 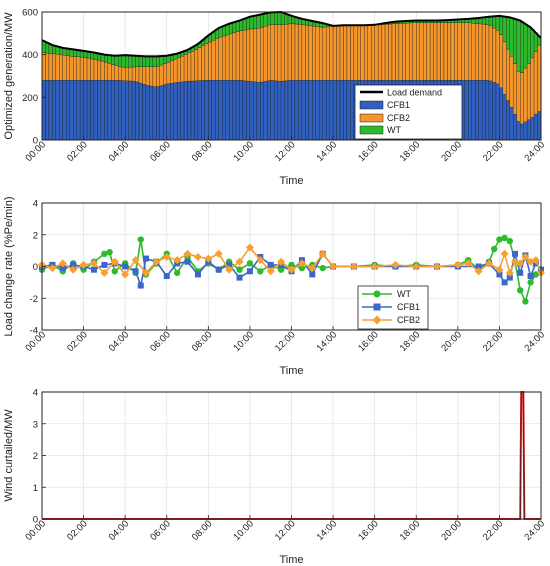 What do you see at coordinates (35, 141) in the screenshot?
I see `y-tick-label: 0` at bounding box center [35, 141].